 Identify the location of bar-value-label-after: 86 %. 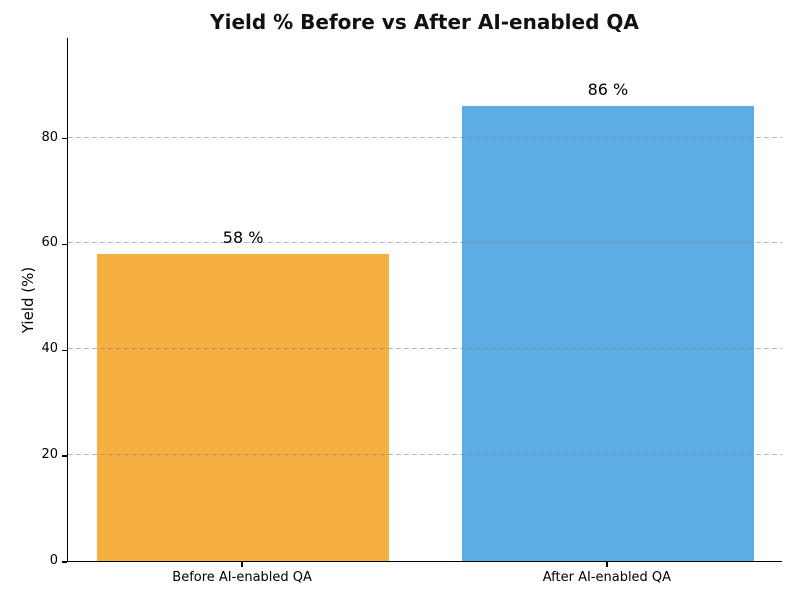
(608, 89).